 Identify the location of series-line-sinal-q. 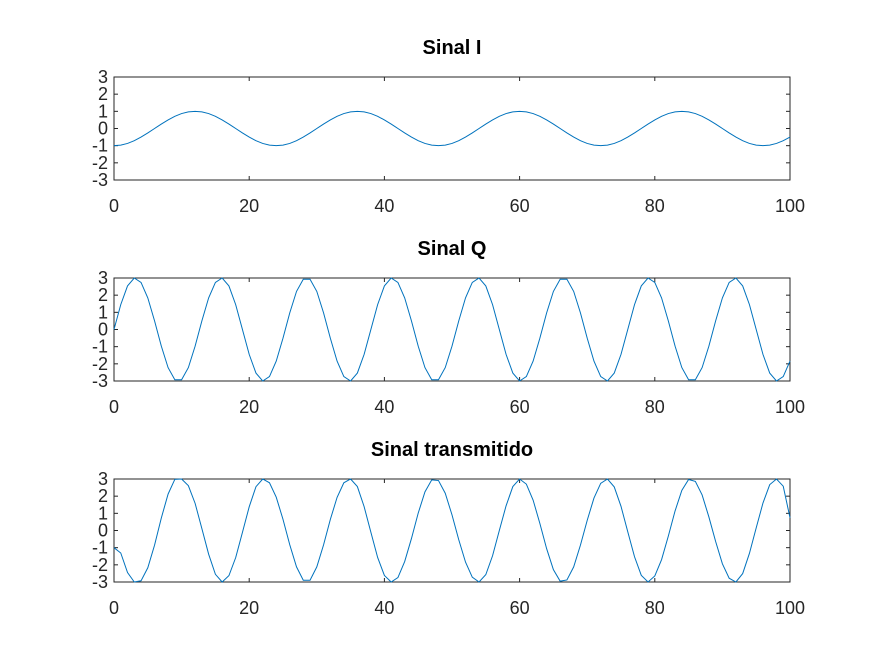
(452, 329).